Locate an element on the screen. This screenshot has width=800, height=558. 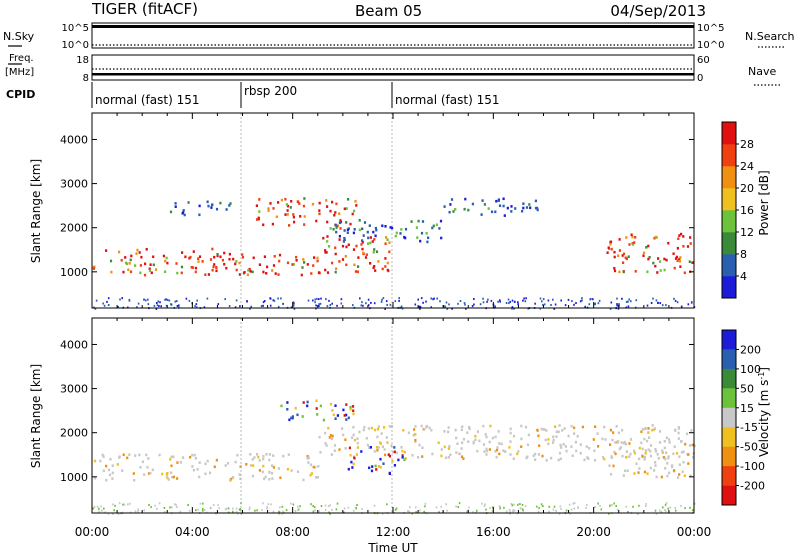
freq-tick-top: 18 is located at coordinates (82, 60).